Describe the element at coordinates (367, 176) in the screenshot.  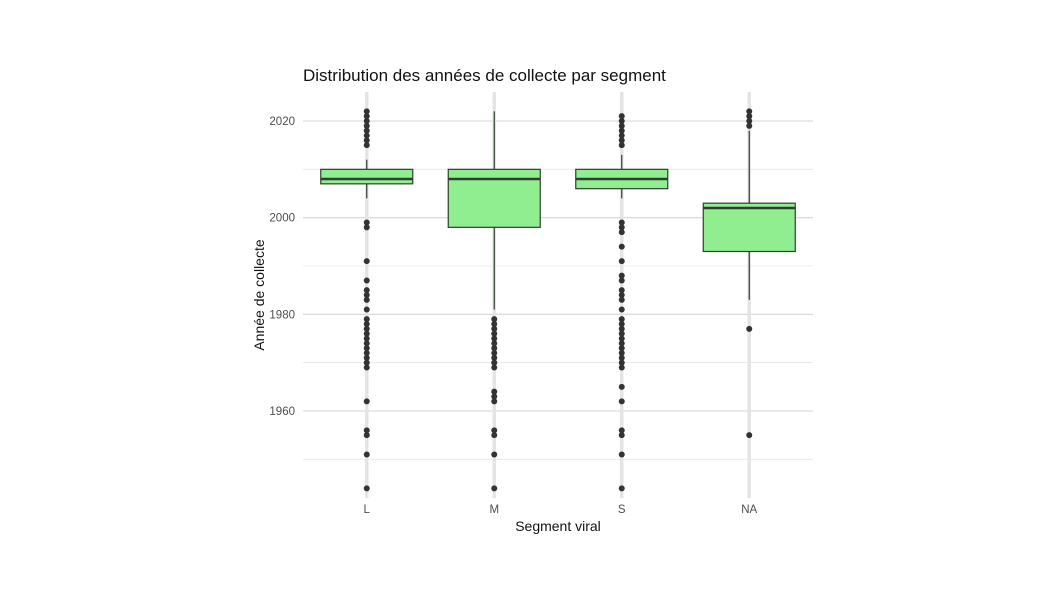
I see `box-L` at that location.